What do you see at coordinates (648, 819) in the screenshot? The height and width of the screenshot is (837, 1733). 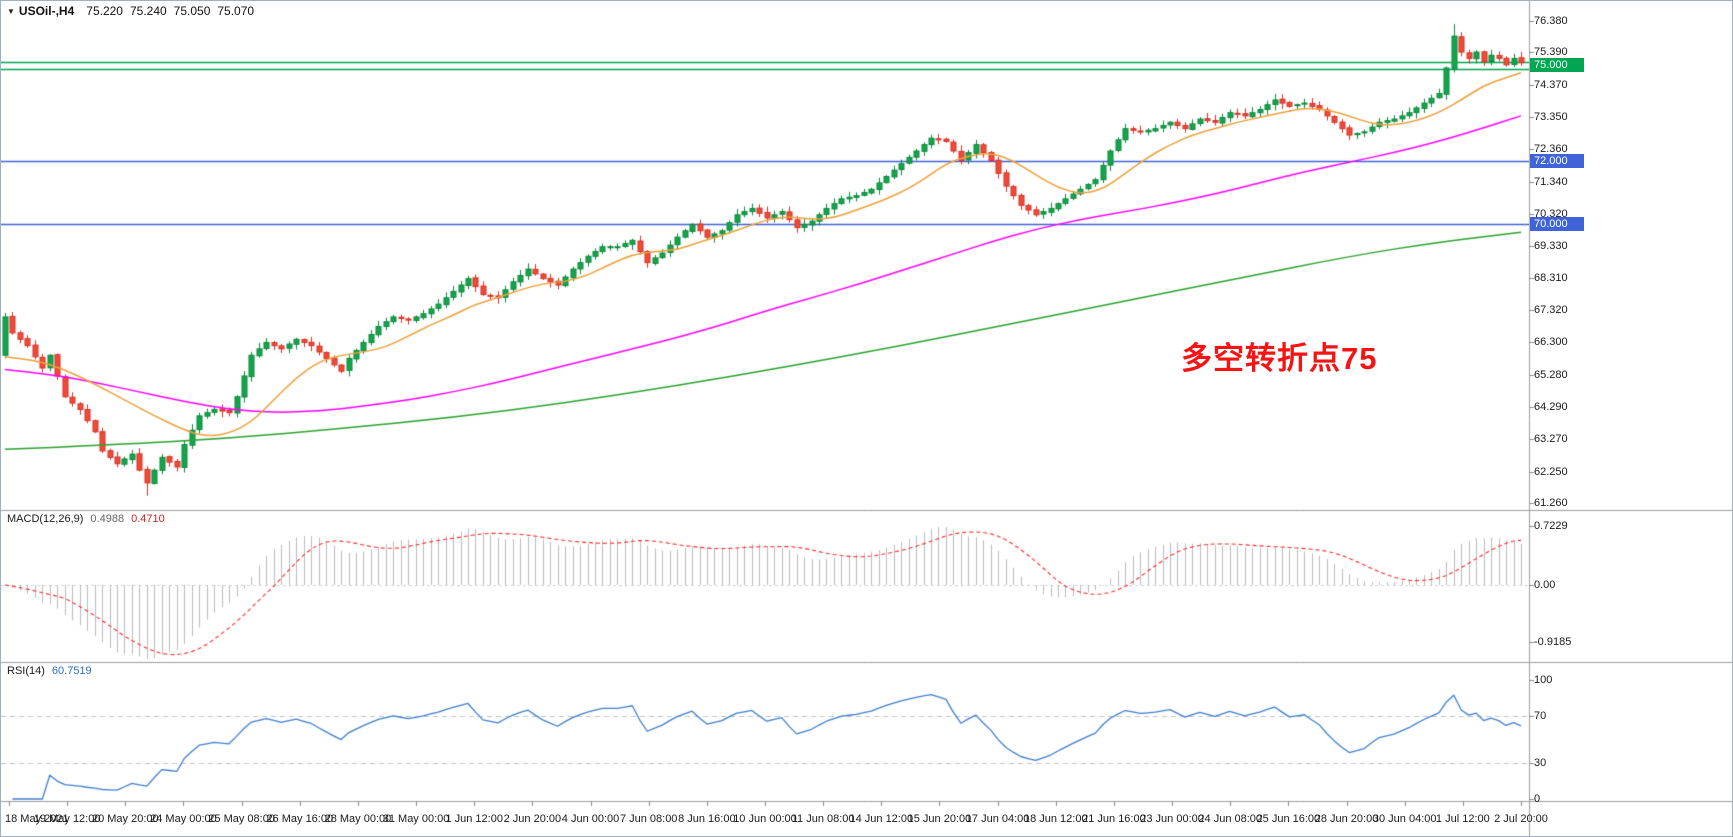 I see `time-axis-label: 7 Jun 08:00` at bounding box center [648, 819].